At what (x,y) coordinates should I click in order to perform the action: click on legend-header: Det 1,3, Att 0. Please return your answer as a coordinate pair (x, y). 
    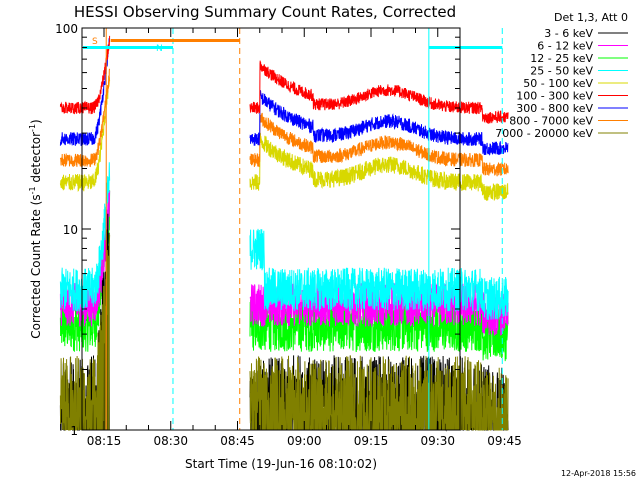
    Looking at the image, I should click on (591, 17).